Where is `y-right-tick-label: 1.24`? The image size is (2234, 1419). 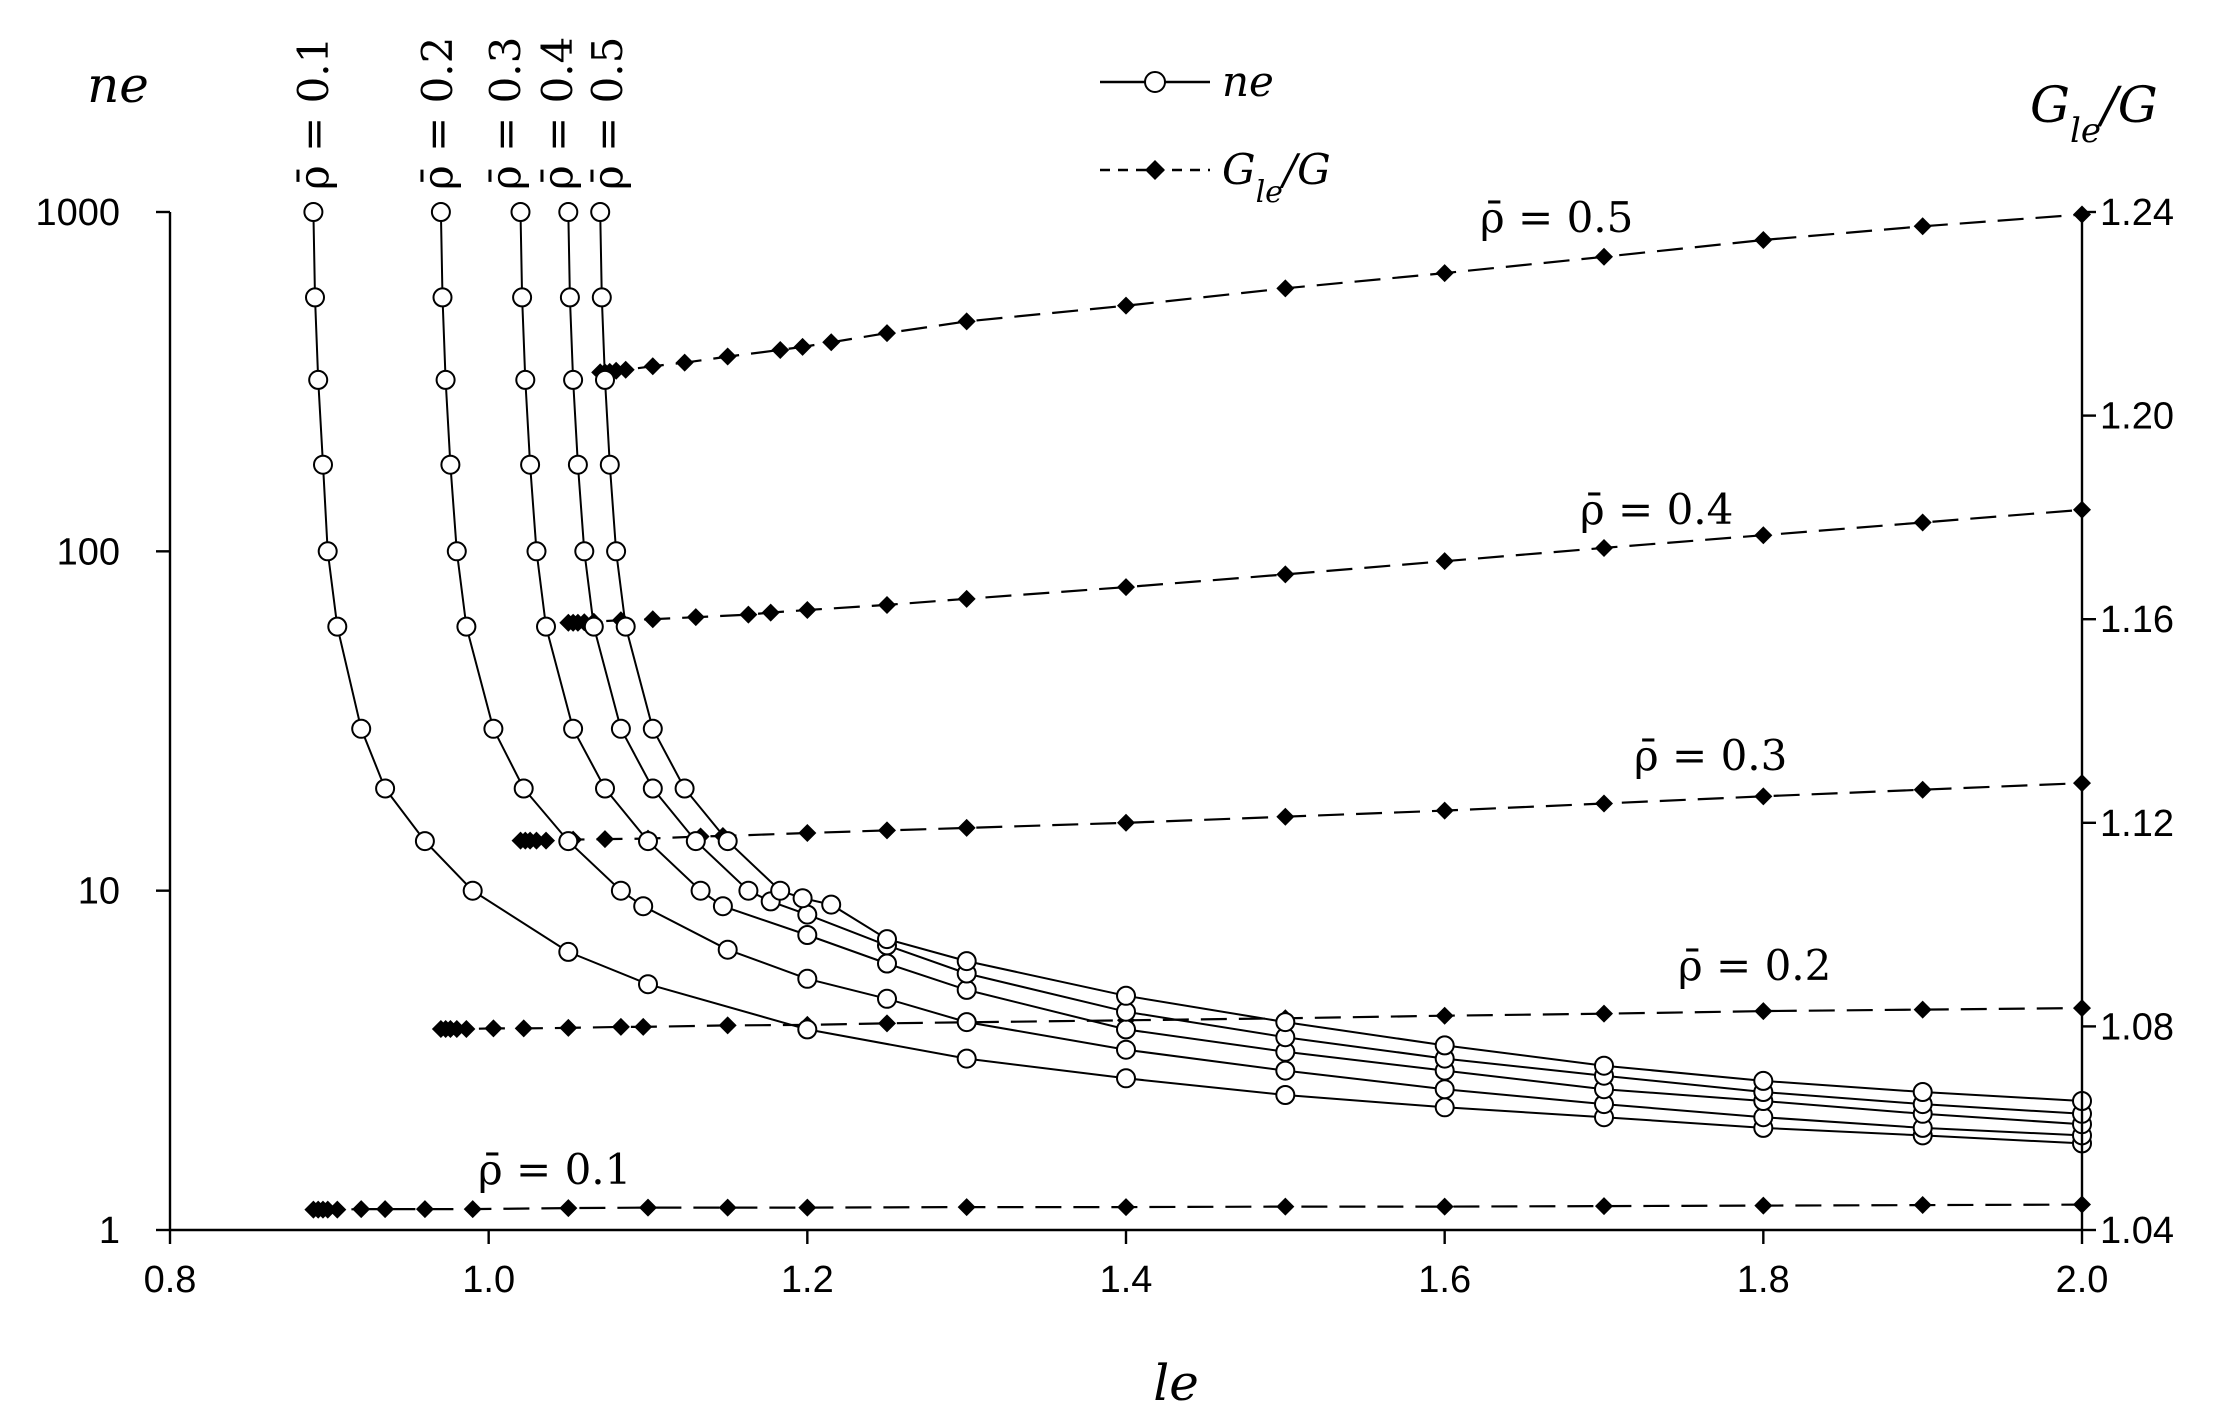 y-right-tick-label: 1.24 is located at coordinates (2137, 213).